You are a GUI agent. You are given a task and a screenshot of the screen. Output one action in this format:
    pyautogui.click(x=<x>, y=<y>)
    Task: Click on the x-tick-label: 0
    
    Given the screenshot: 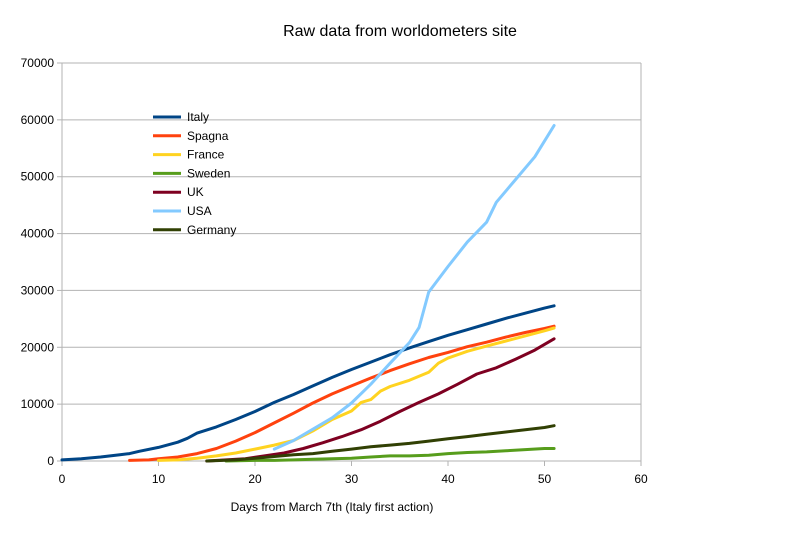 What is the action you would take?
    pyautogui.click(x=62, y=479)
    